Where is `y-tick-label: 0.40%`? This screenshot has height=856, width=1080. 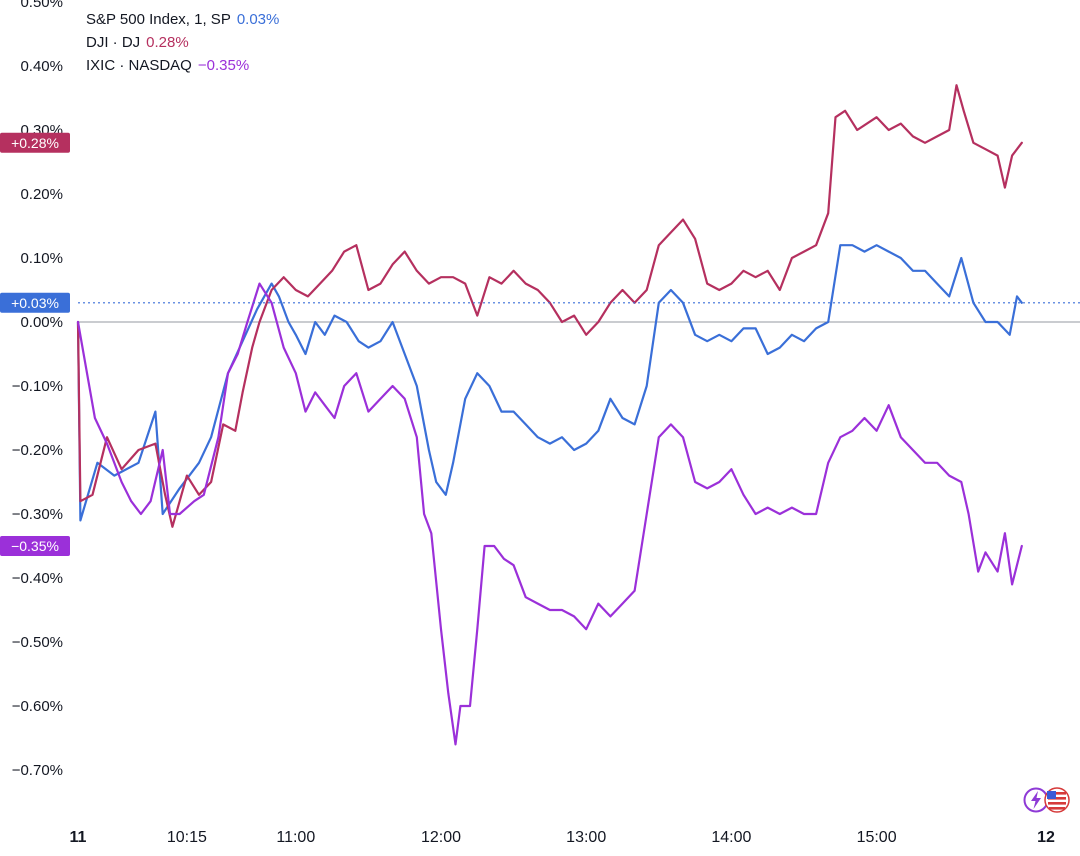 y-tick-label: 0.40% is located at coordinates (41, 66).